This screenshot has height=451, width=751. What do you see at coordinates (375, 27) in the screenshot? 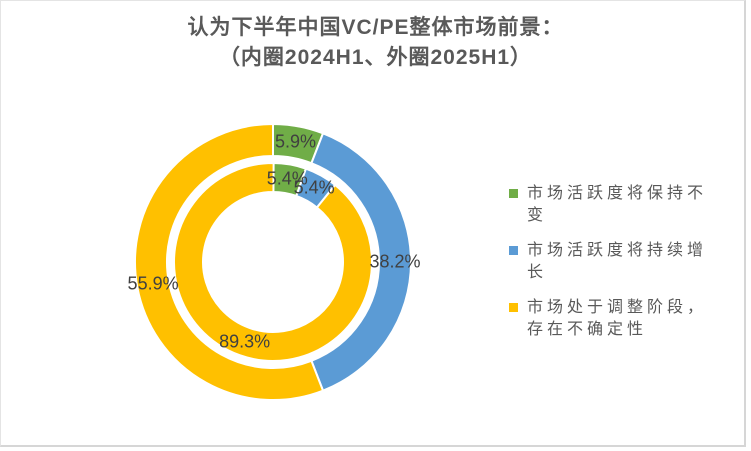
I see `chart-title-line1: 认为下半年中国VC/PE整体市场前景：` at bounding box center [375, 27].